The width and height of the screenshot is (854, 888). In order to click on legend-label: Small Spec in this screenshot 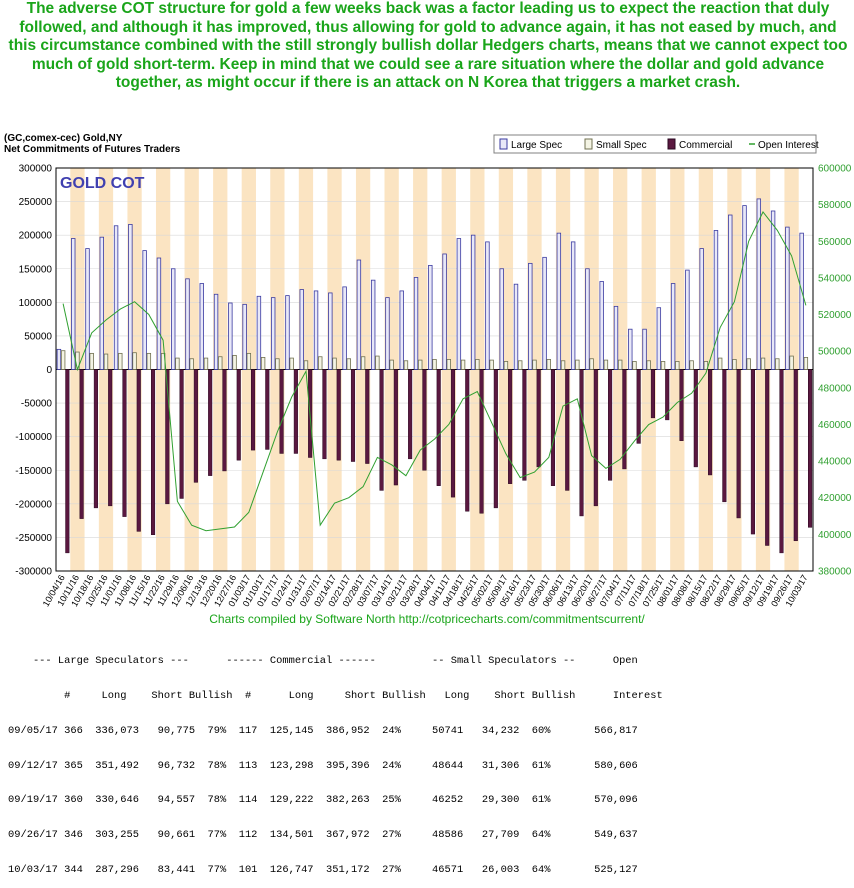, I will do `click(621, 145)`.